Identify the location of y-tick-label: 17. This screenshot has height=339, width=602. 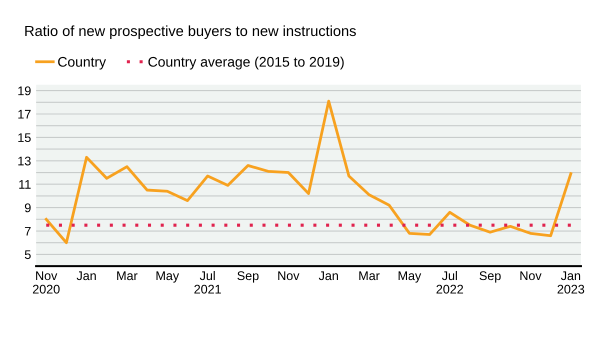
(24, 114).